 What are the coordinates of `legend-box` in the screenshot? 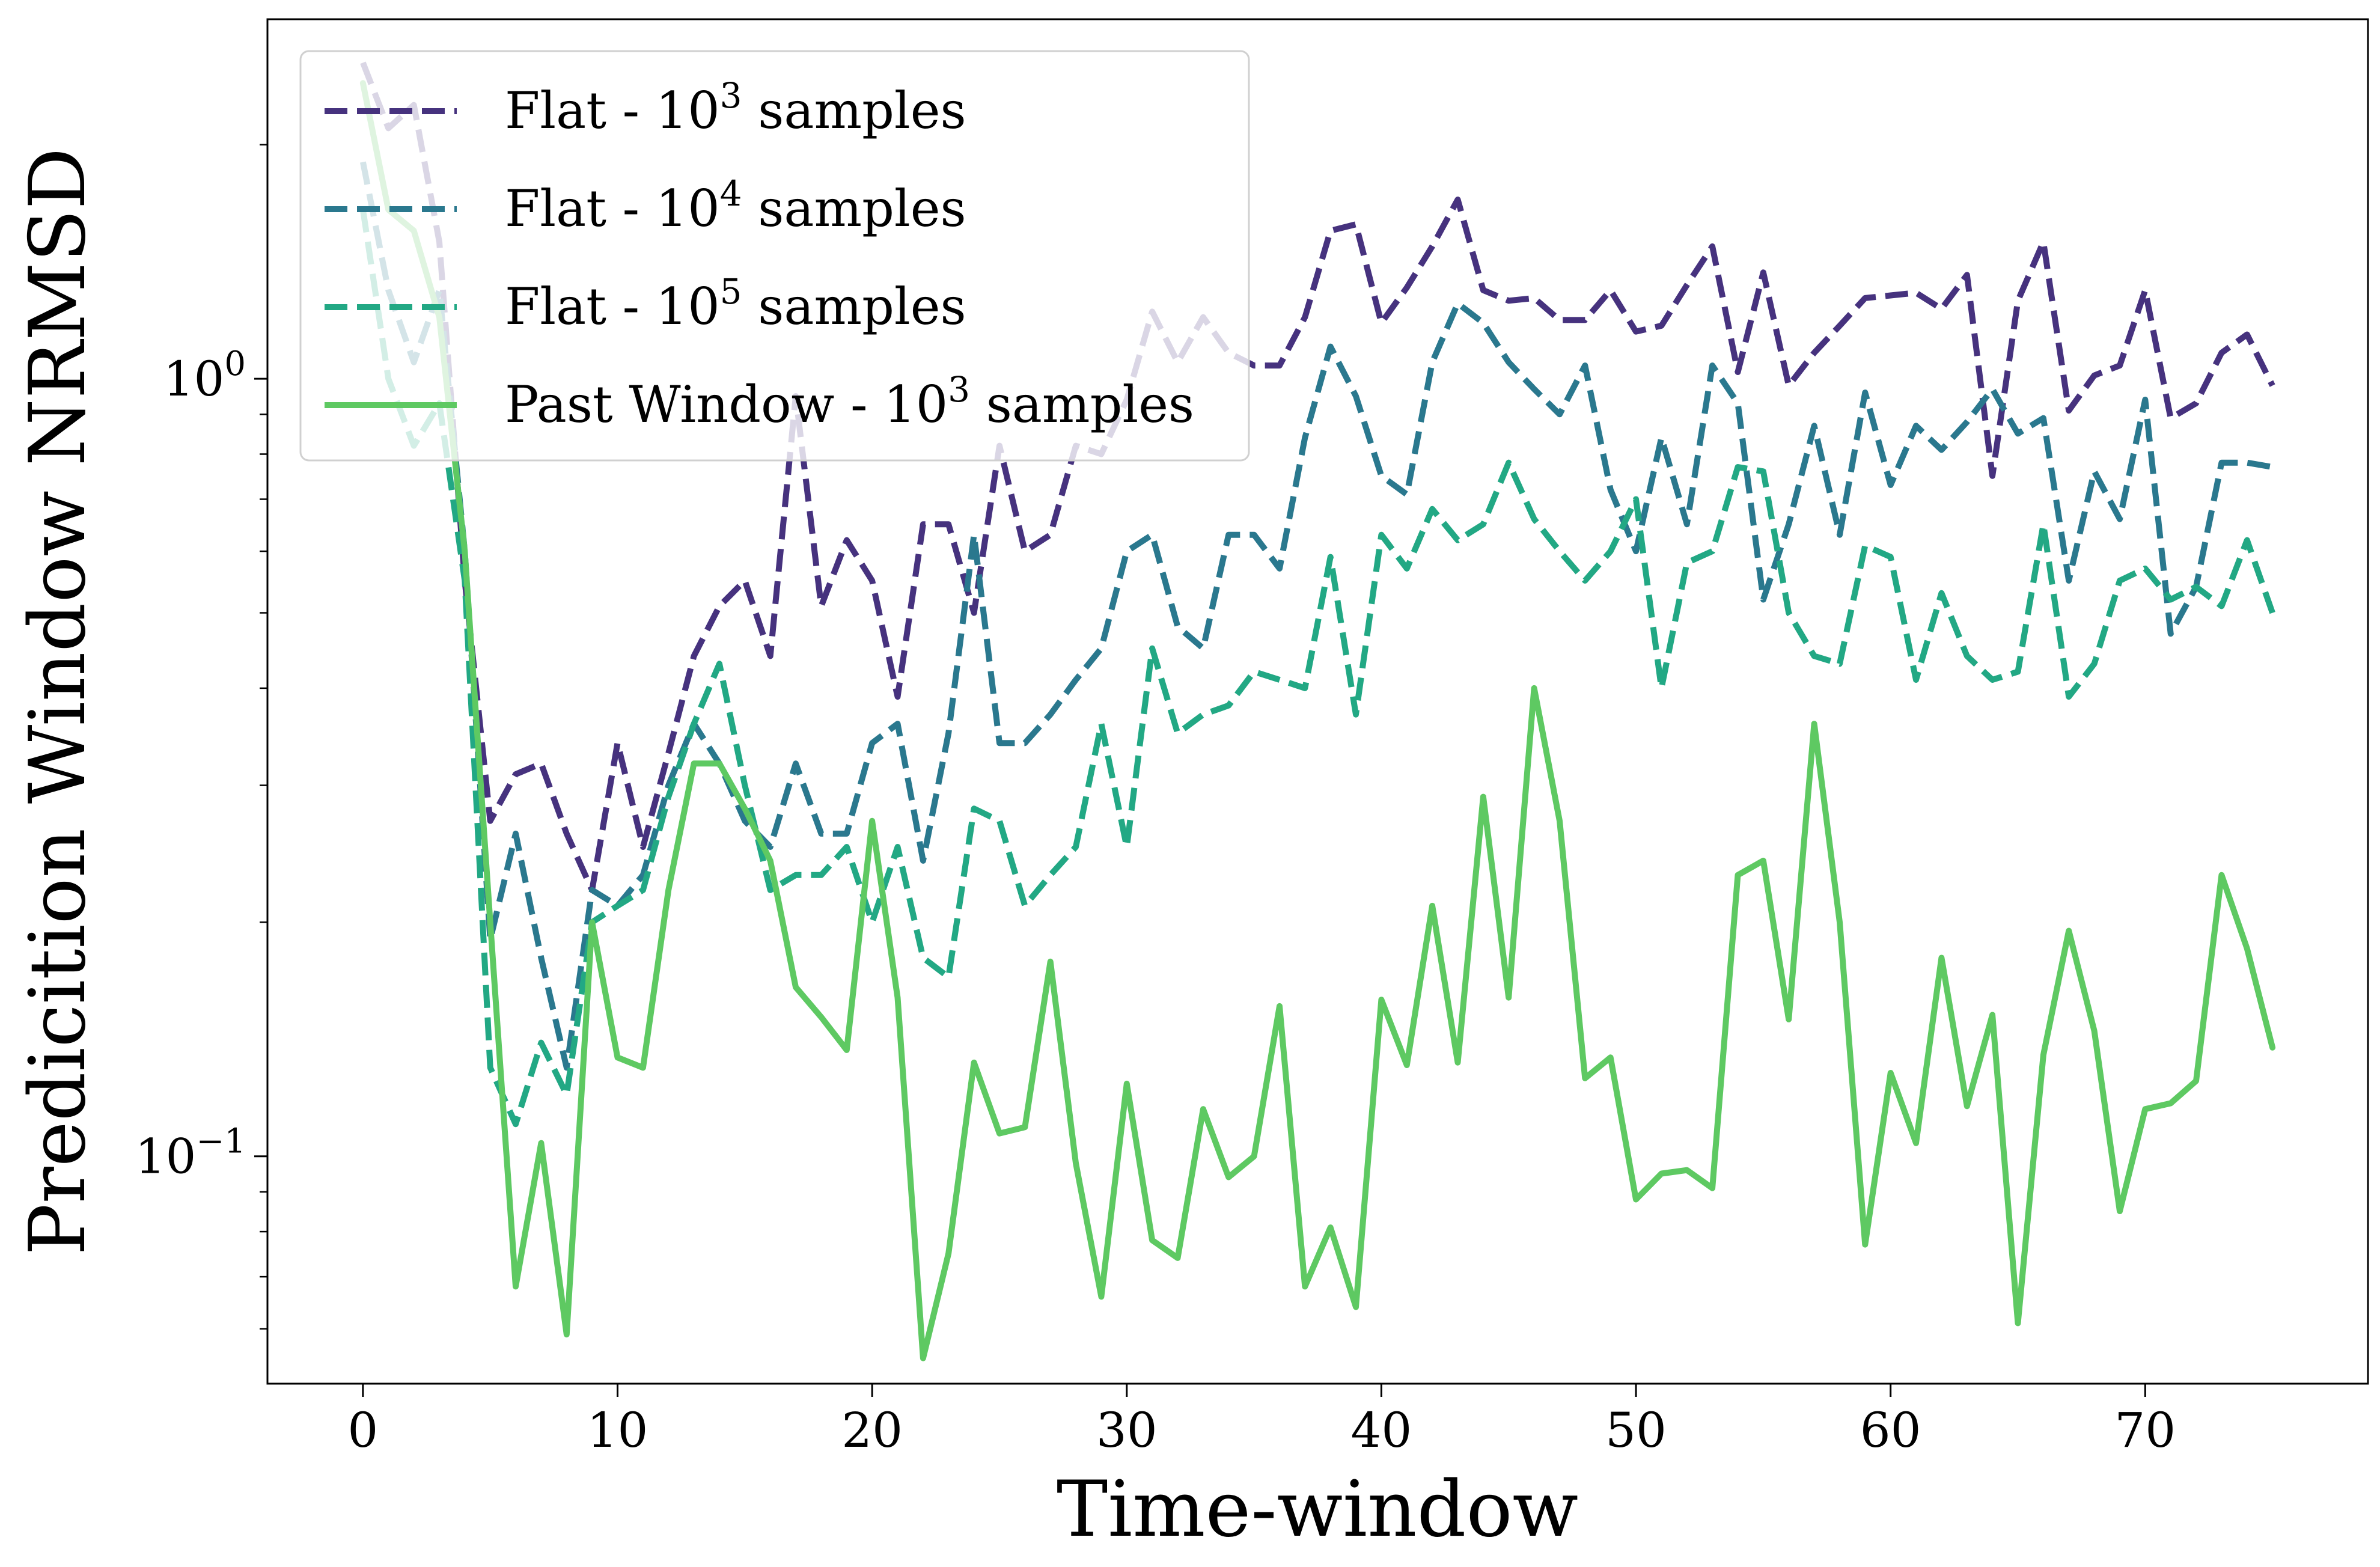 It's located at (775, 256).